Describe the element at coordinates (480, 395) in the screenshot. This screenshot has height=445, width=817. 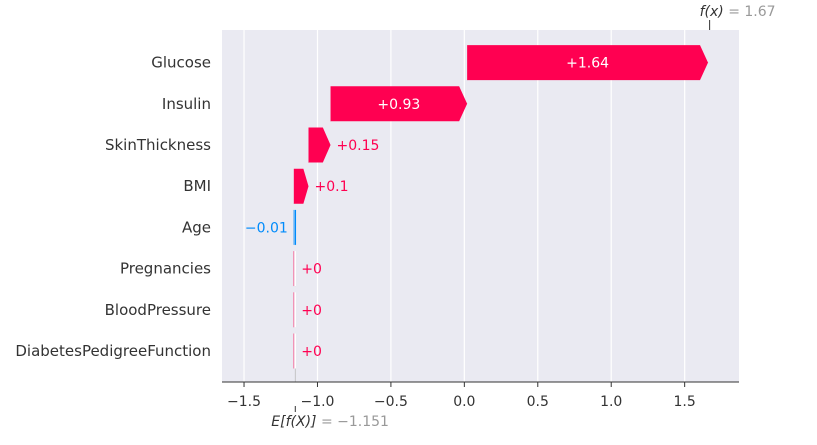
I see `x-axis: −1.5 −1.0 −0.5 0.0 0.5 1.0 1.5` at that location.